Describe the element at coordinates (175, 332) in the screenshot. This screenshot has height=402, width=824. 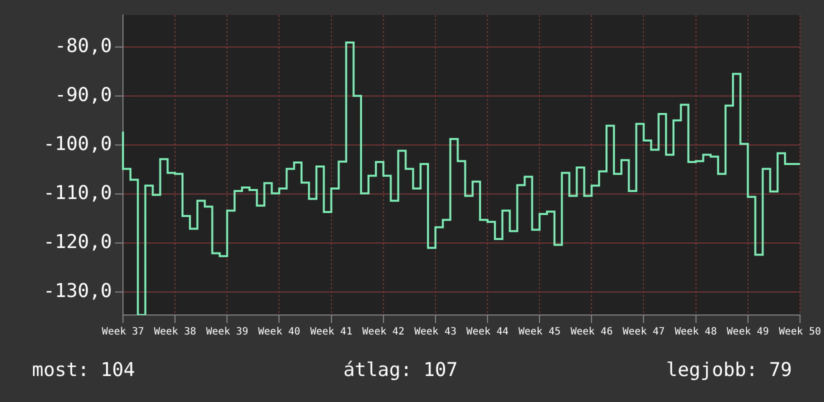
I see `x-tick-label: Week 38` at that location.